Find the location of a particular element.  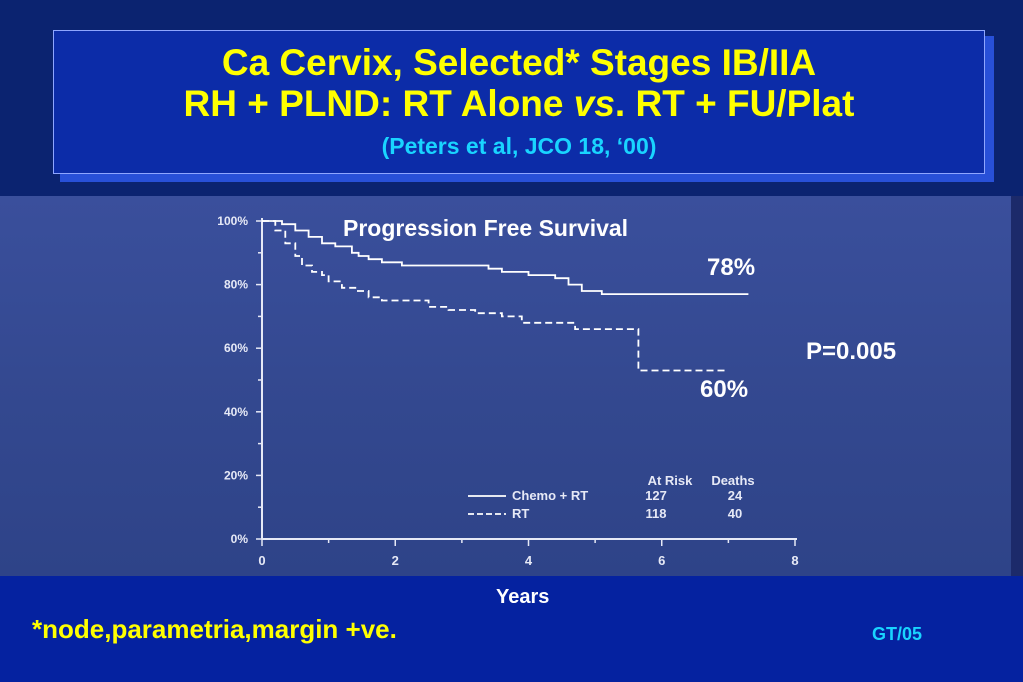

y-tick-label: 60% is located at coordinates (236, 348).